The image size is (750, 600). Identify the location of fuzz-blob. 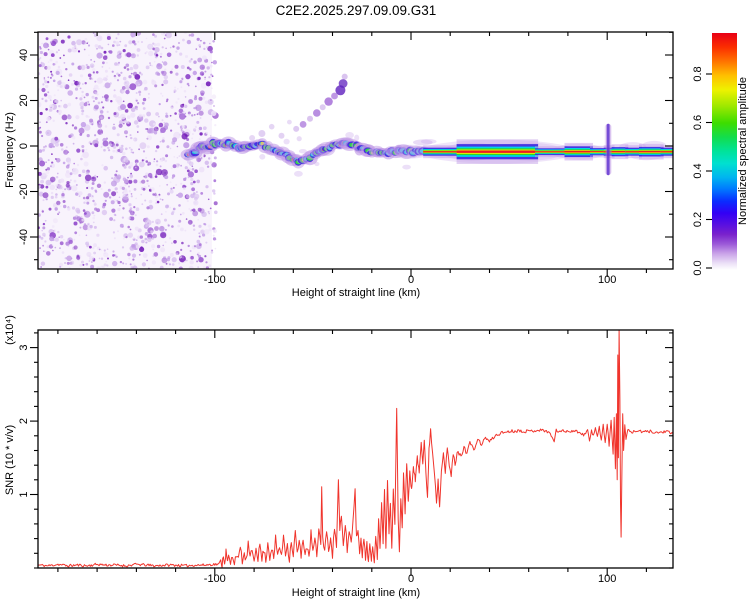
(422, 142).